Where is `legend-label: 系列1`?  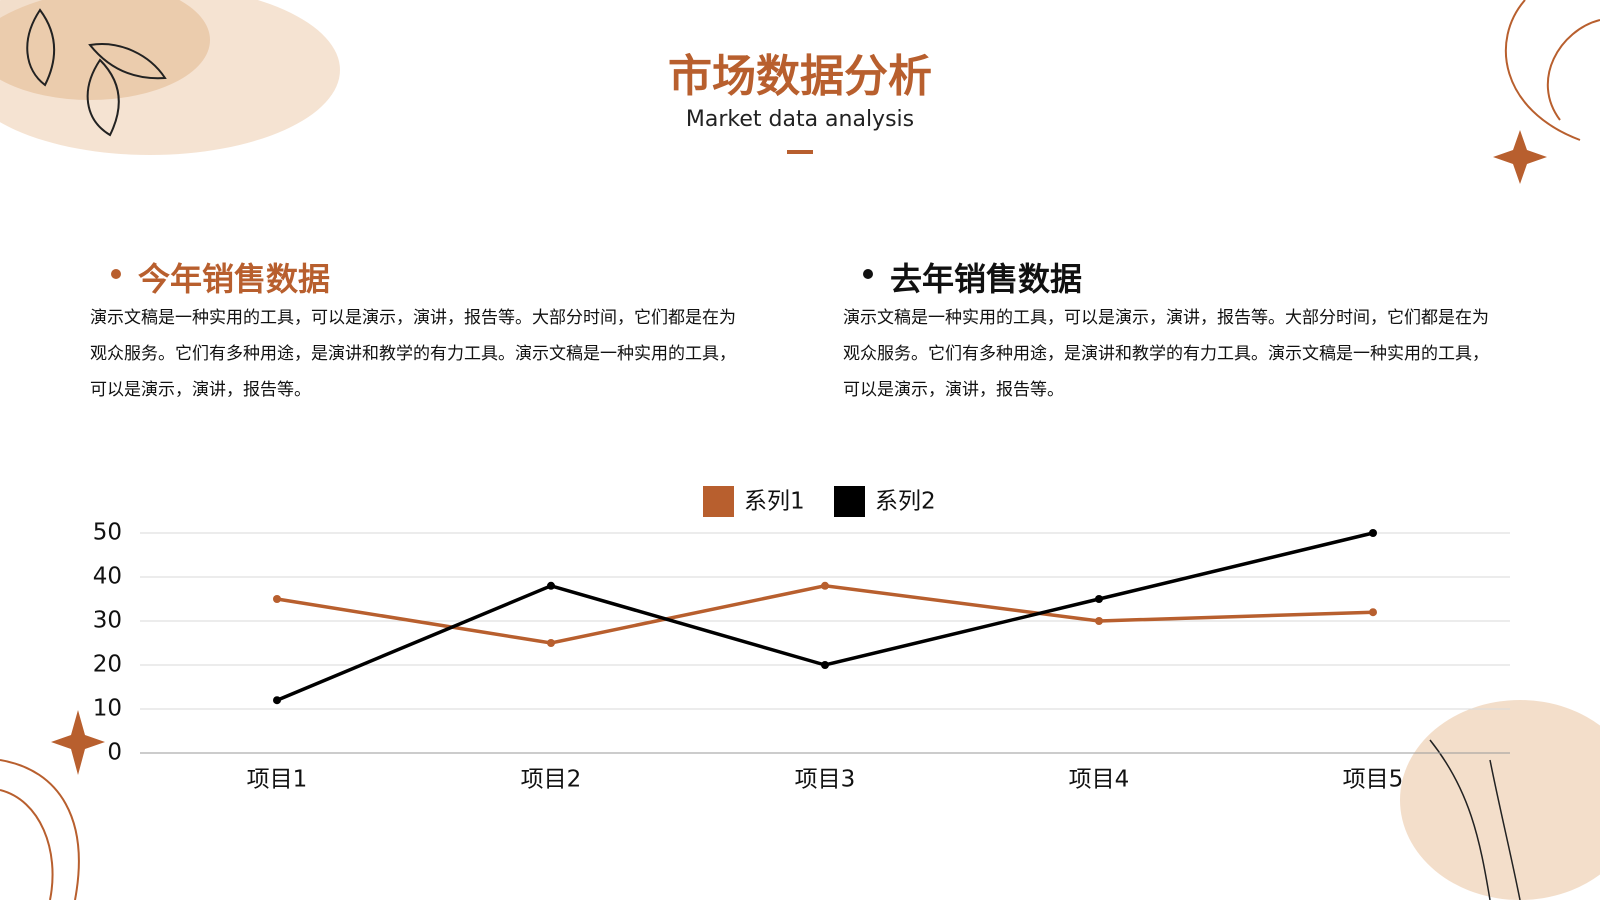 legend-label: 系列1 is located at coordinates (774, 502).